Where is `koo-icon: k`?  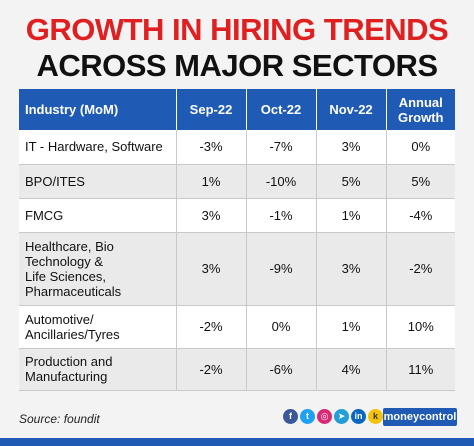 koo-icon: k is located at coordinates (375, 416).